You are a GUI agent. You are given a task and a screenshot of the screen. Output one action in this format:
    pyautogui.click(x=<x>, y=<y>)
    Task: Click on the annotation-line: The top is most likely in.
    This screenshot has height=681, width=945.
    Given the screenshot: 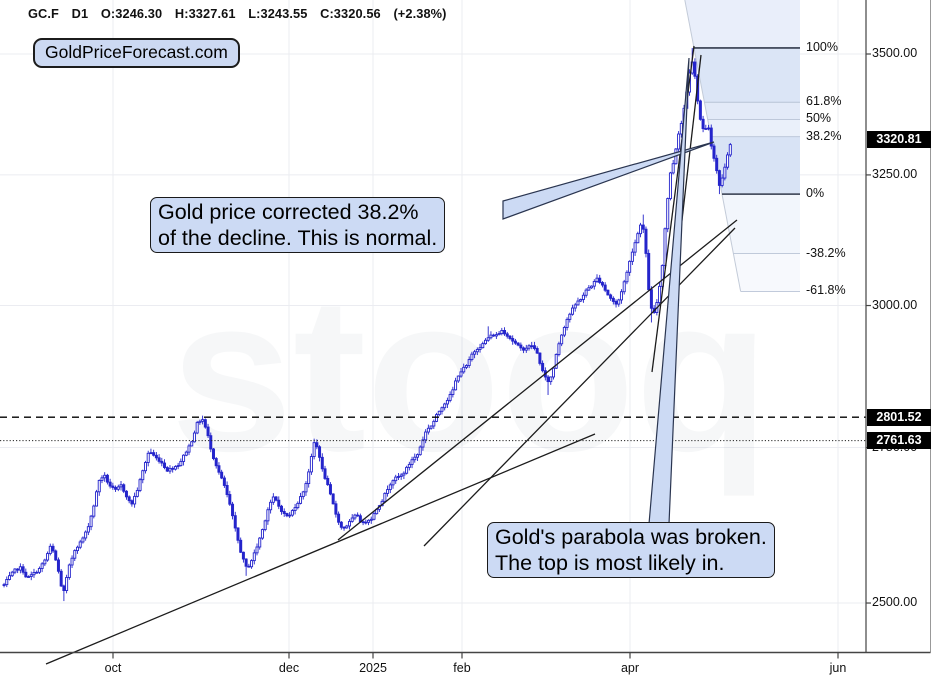 What is the action you would take?
    pyautogui.click(x=610, y=563)
    